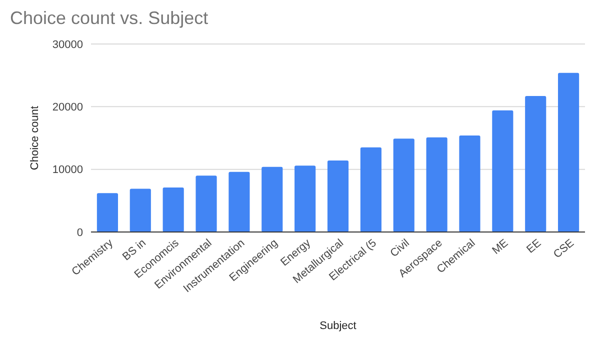 The width and height of the screenshot is (600, 338). Describe the element at coordinates (563, 249) in the screenshot. I see `x-tick-label: CSE` at that location.